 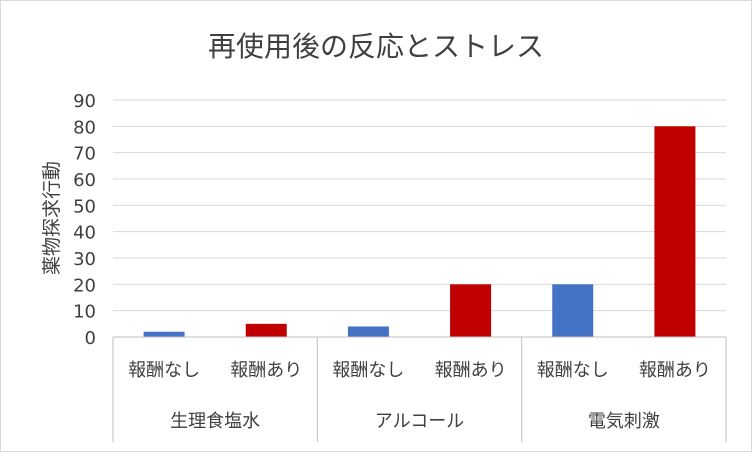 I want to click on y-tick-labels: 0 10 20 30 40 50 60 70 80 90, so click(x=84, y=220).